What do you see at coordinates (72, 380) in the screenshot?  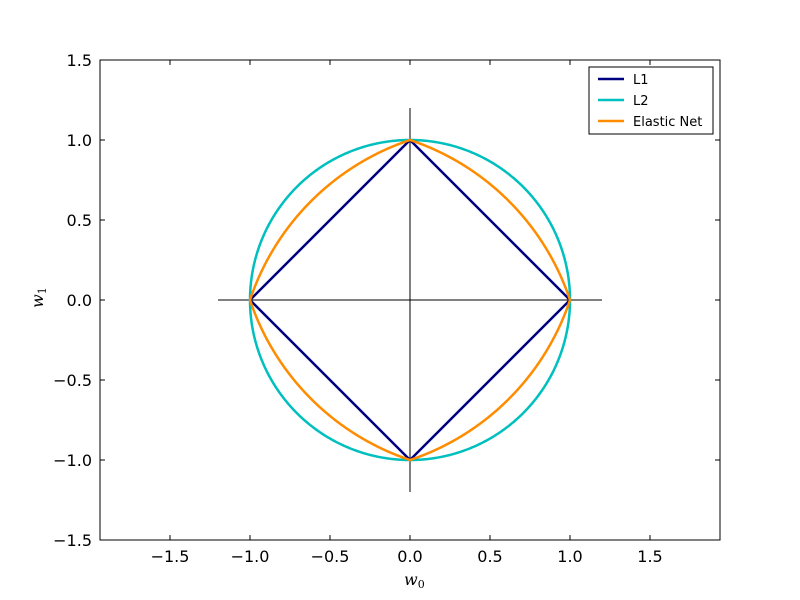 I see `y-tick-label: −0.5` at bounding box center [72, 380].